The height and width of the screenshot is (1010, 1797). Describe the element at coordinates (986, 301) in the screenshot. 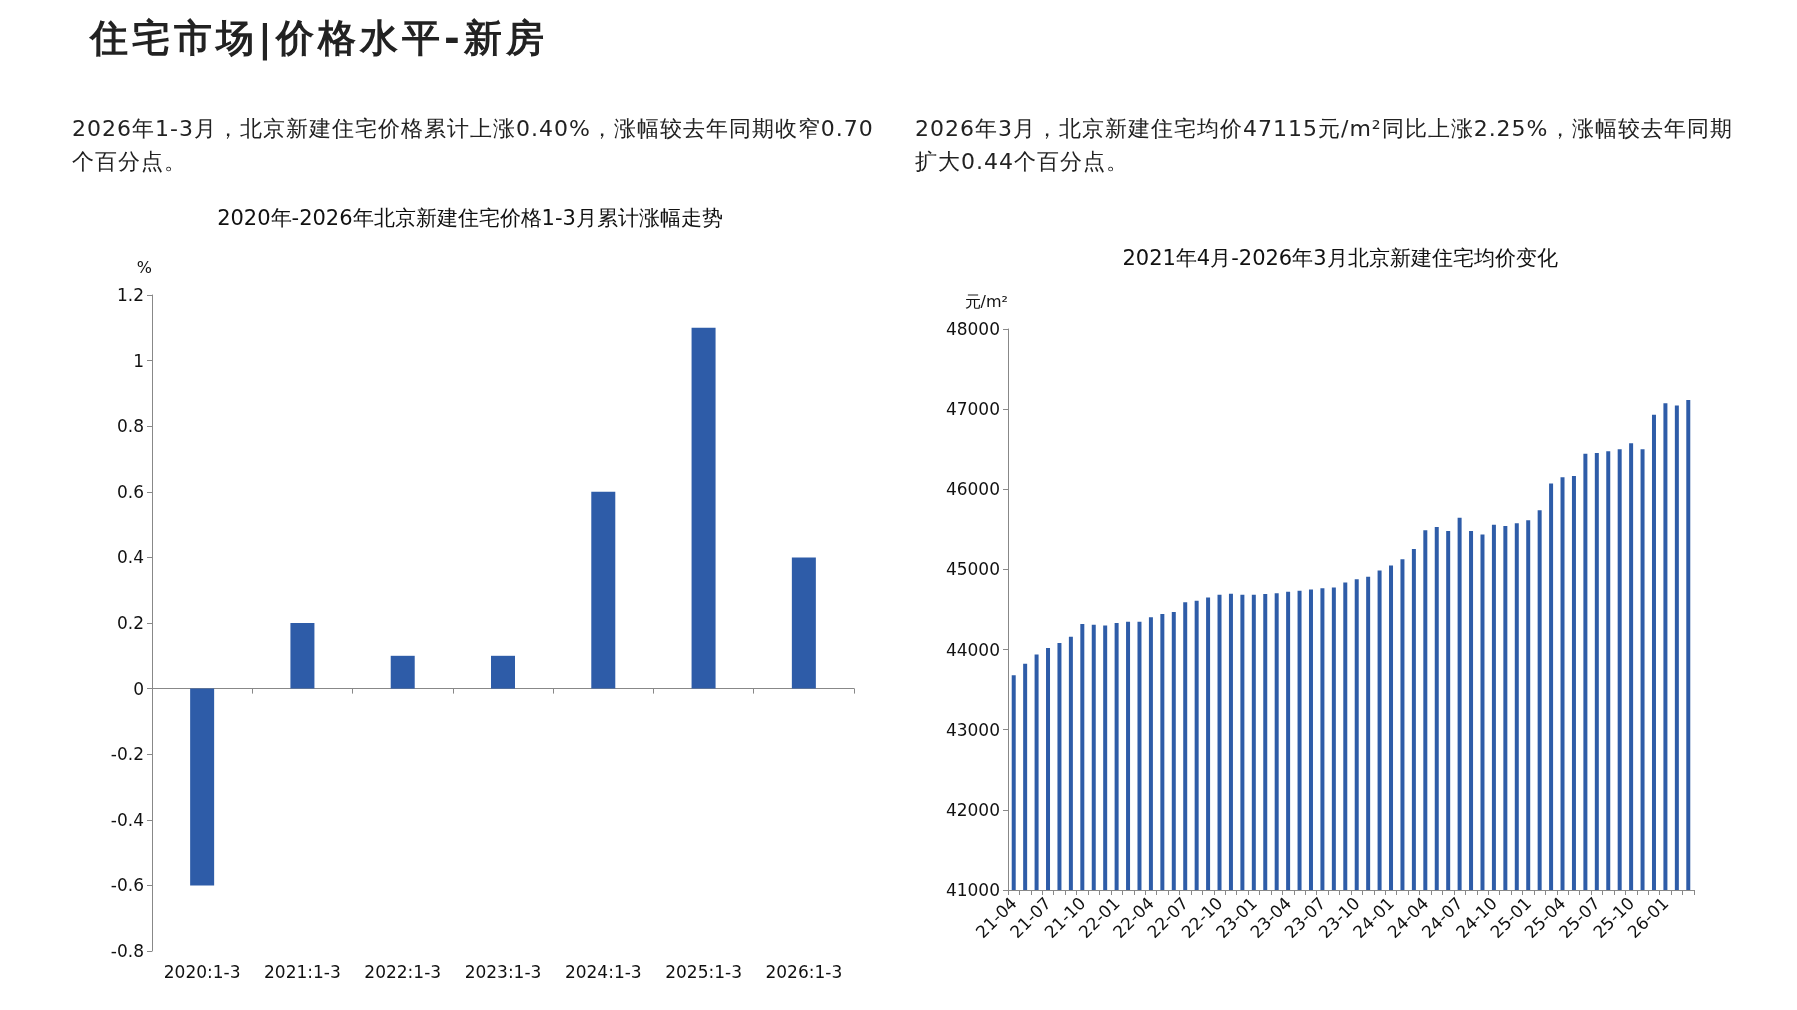

I see `y-axis-title: 元/m²` at that location.